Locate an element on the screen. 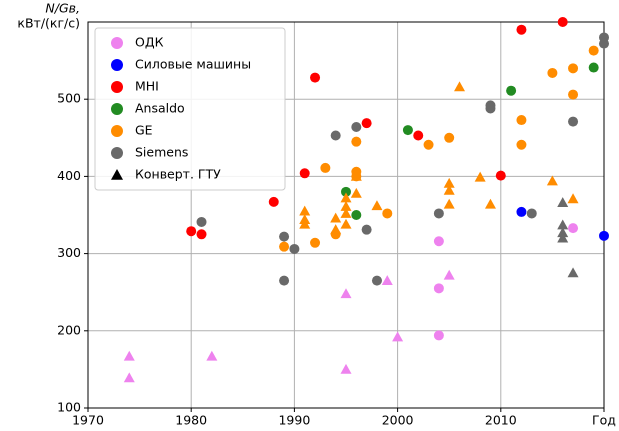  legend-label: ОДК is located at coordinates (149, 42).